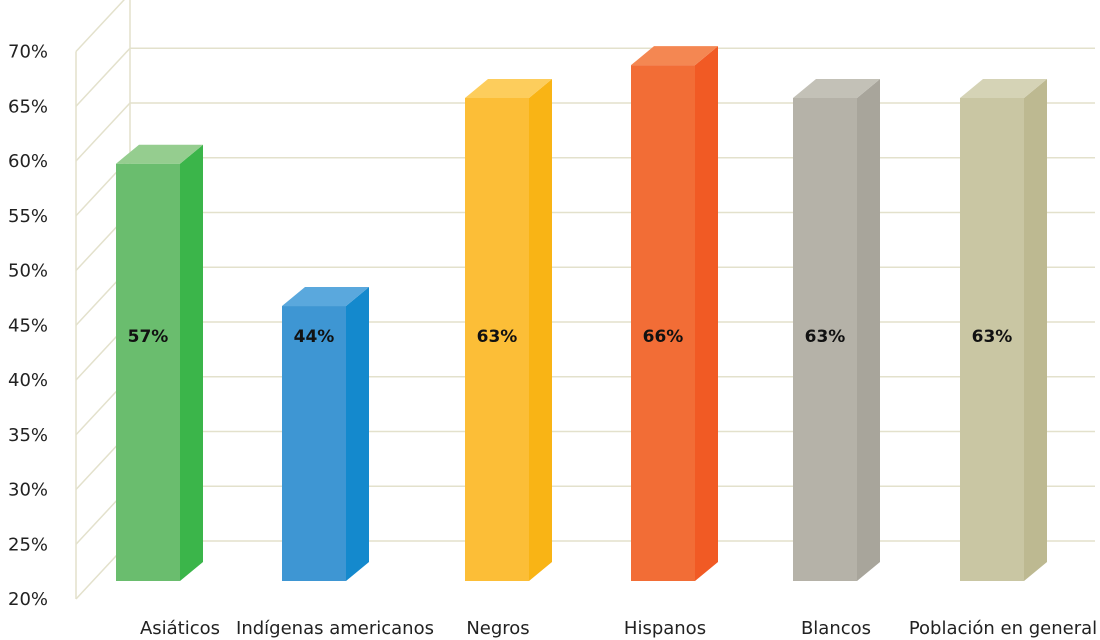 This screenshot has width=1100, height=640. Describe the element at coordinates (28, 271) in the screenshot. I see `y-tick-label: 50%` at that location.